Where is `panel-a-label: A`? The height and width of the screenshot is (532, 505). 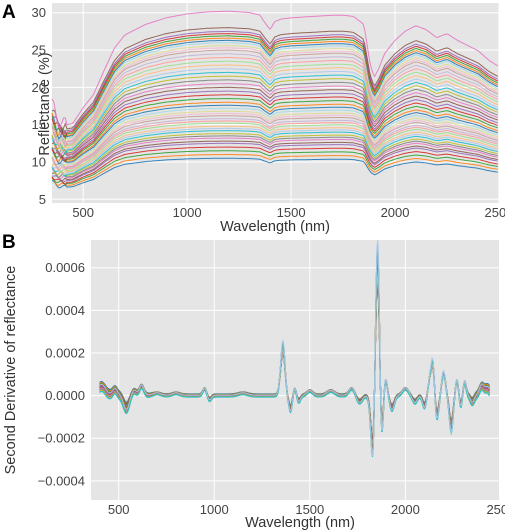 panel-a-label: A is located at coordinates (9, 12).